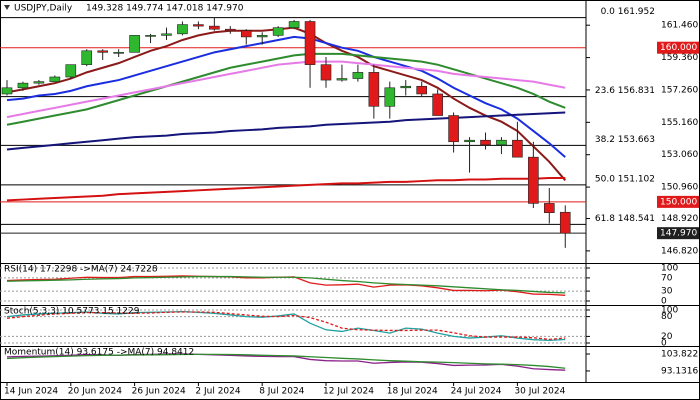 The height and width of the screenshot is (400, 700). I want to click on y-tick-label: 159.360, so click(679, 58).